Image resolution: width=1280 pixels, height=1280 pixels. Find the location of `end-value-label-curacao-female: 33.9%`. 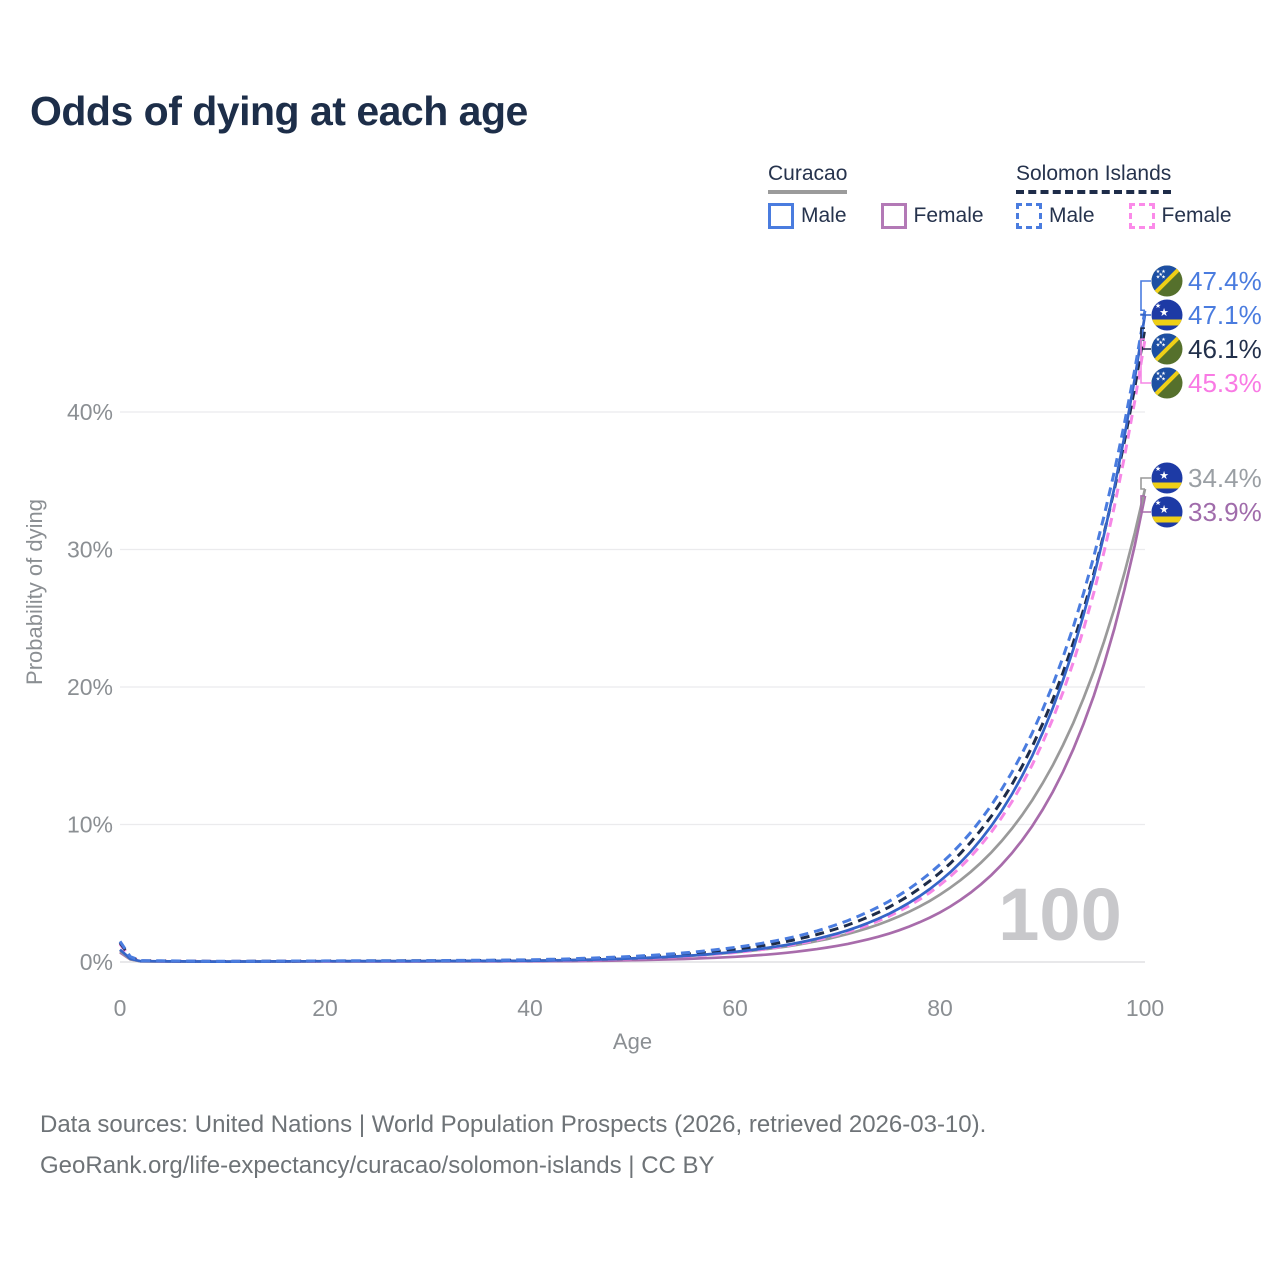

end-value-label-curacao-female: 33.9% is located at coordinates (1225, 512).